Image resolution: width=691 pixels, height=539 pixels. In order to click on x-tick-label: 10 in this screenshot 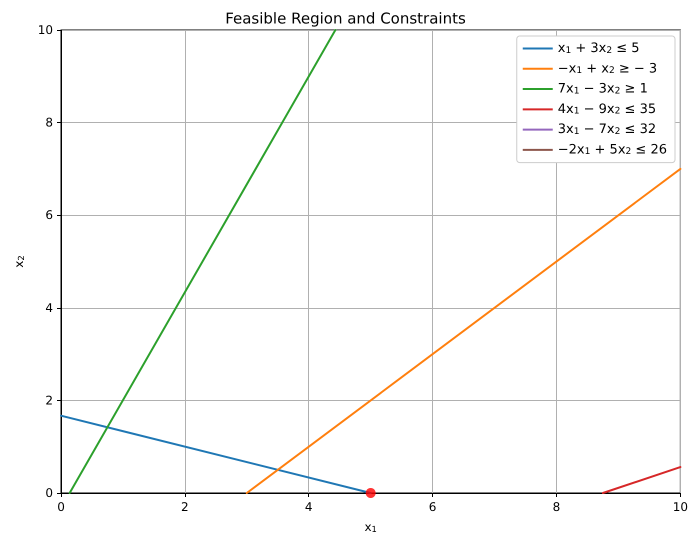, I will do `click(680, 507)`.